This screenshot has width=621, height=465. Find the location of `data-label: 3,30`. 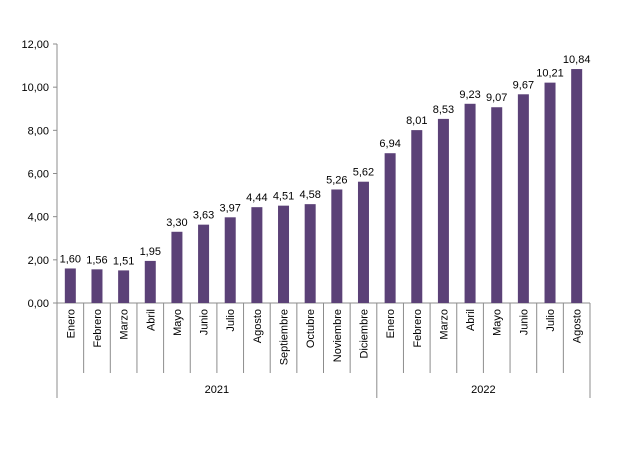

data-label: 3,30 is located at coordinates (176, 223).